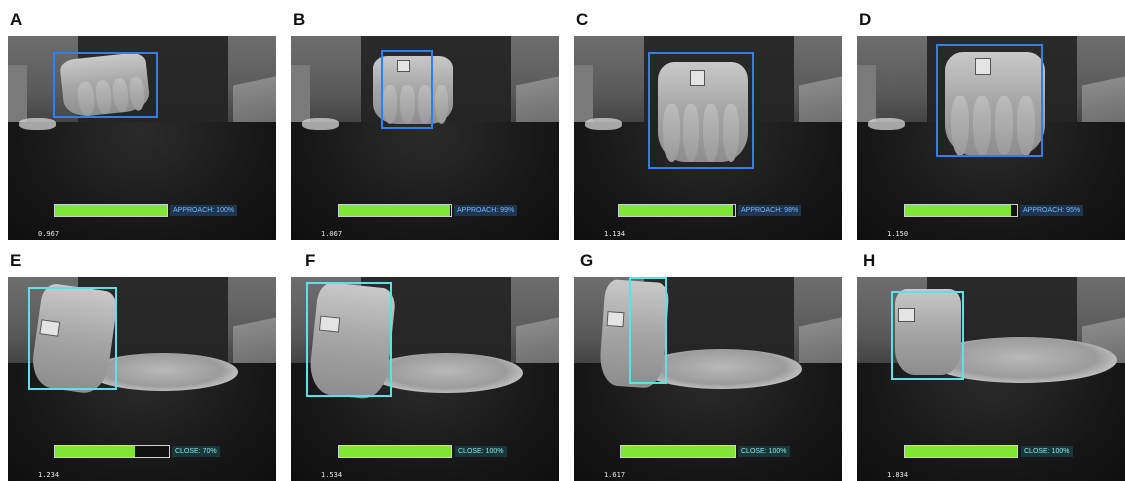  I want to click on camera-frame: CLOSE: 70% 1.234, so click(142, 379).